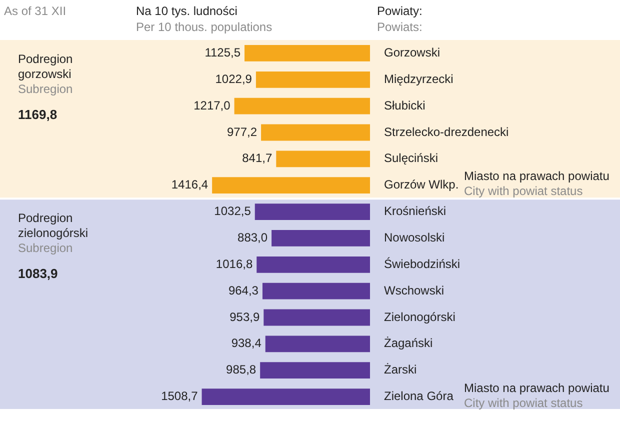 The width and height of the screenshot is (620, 424). What do you see at coordinates (35, 11) in the screenshot?
I see `text: As of 31 XII` at bounding box center [35, 11].